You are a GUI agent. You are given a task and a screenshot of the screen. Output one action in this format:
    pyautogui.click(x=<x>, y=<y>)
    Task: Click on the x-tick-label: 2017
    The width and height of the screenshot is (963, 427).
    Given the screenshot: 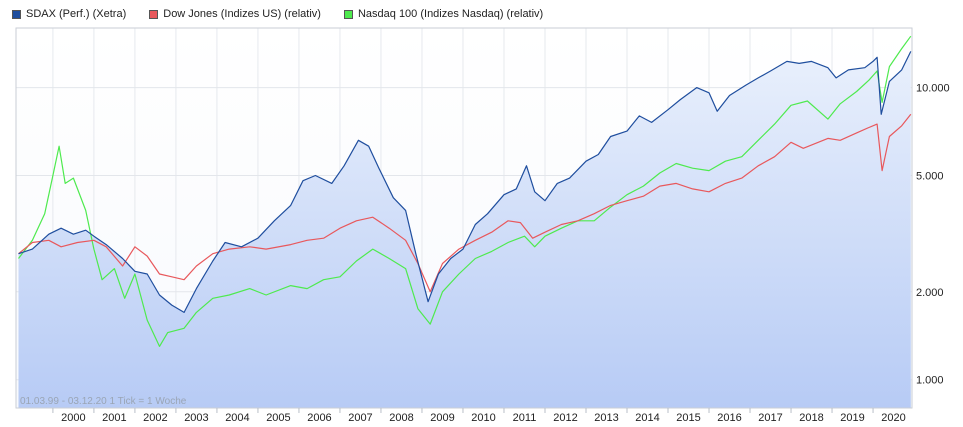 What is the action you would take?
    pyautogui.click(x=770, y=418)
    